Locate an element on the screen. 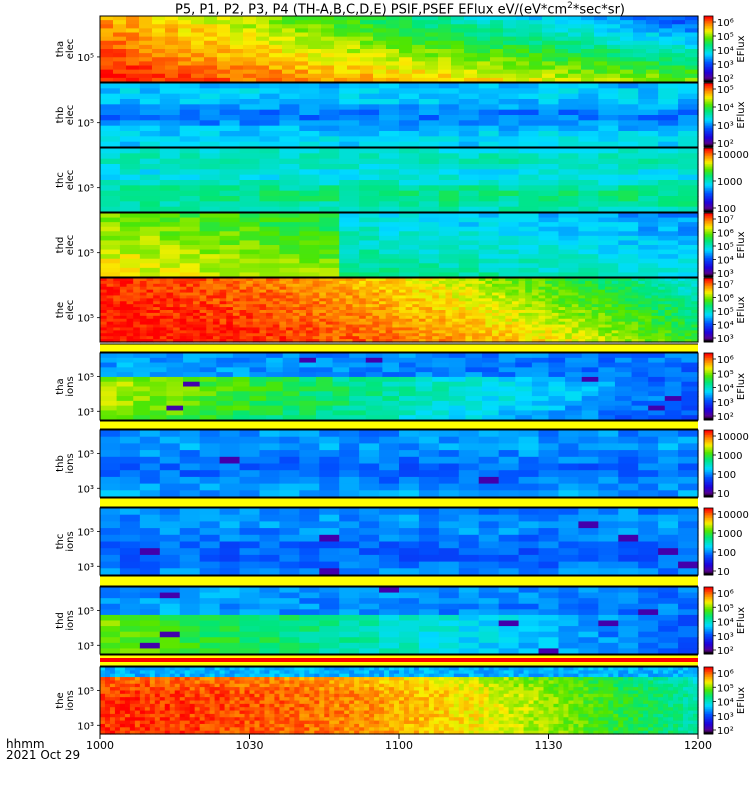  colorbar-frame is located at coordinates (708, 180).